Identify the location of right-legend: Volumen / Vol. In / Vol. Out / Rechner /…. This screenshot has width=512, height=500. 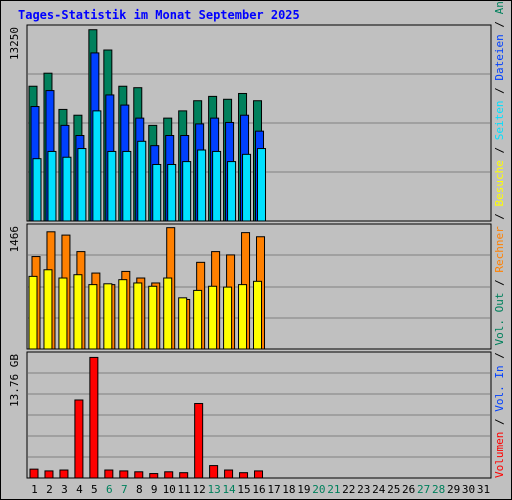
(499, 239).